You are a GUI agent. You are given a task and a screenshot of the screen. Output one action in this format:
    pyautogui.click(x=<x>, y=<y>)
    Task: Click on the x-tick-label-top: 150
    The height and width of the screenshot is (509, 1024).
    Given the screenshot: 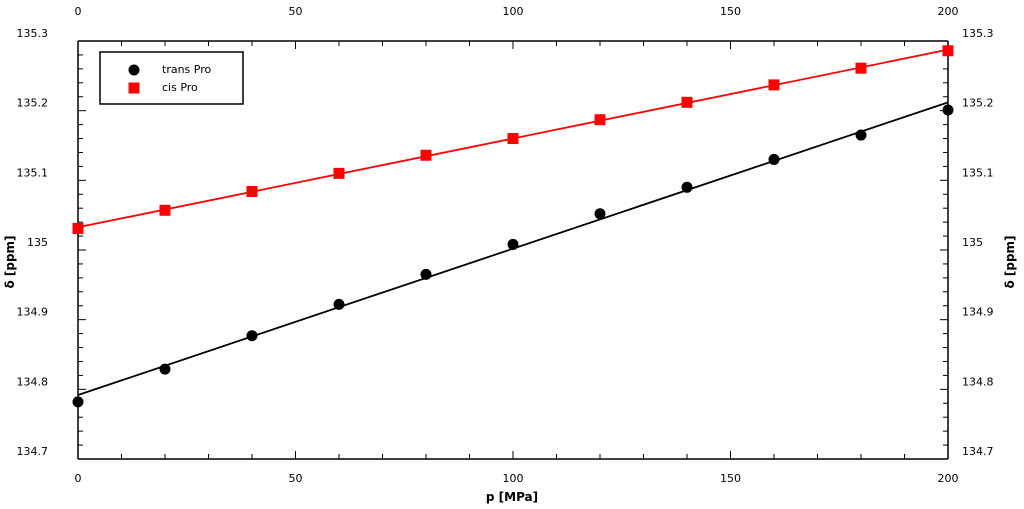 What is the action you would take?
    pyautogui.click(x=730, y=11)
    